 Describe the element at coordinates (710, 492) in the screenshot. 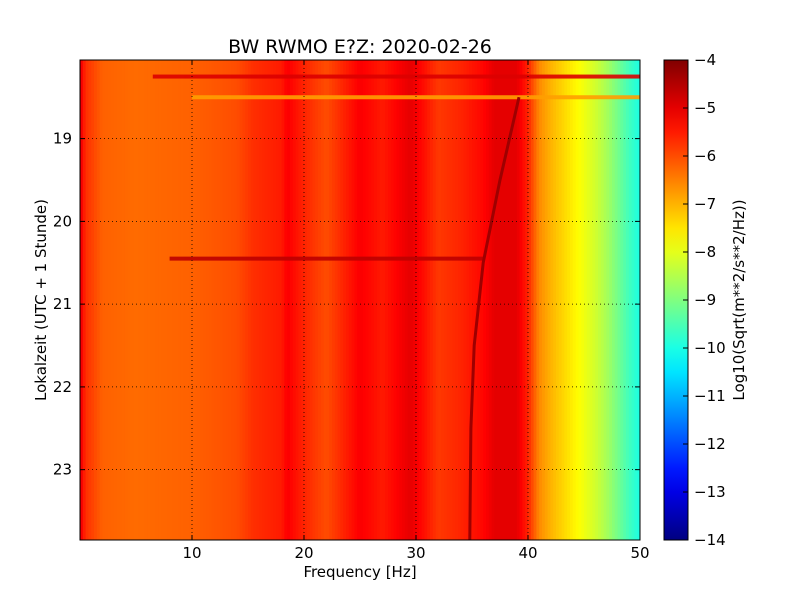

I see `colorbar-tick-label: −13` at that location.